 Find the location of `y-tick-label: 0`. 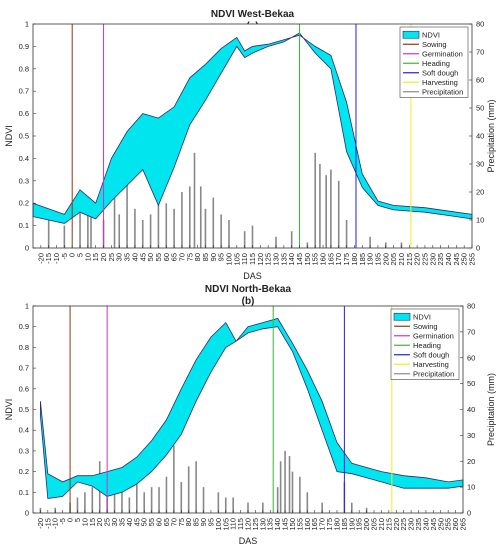

y-tick-label: 0 is located at coordinates (27, 248).